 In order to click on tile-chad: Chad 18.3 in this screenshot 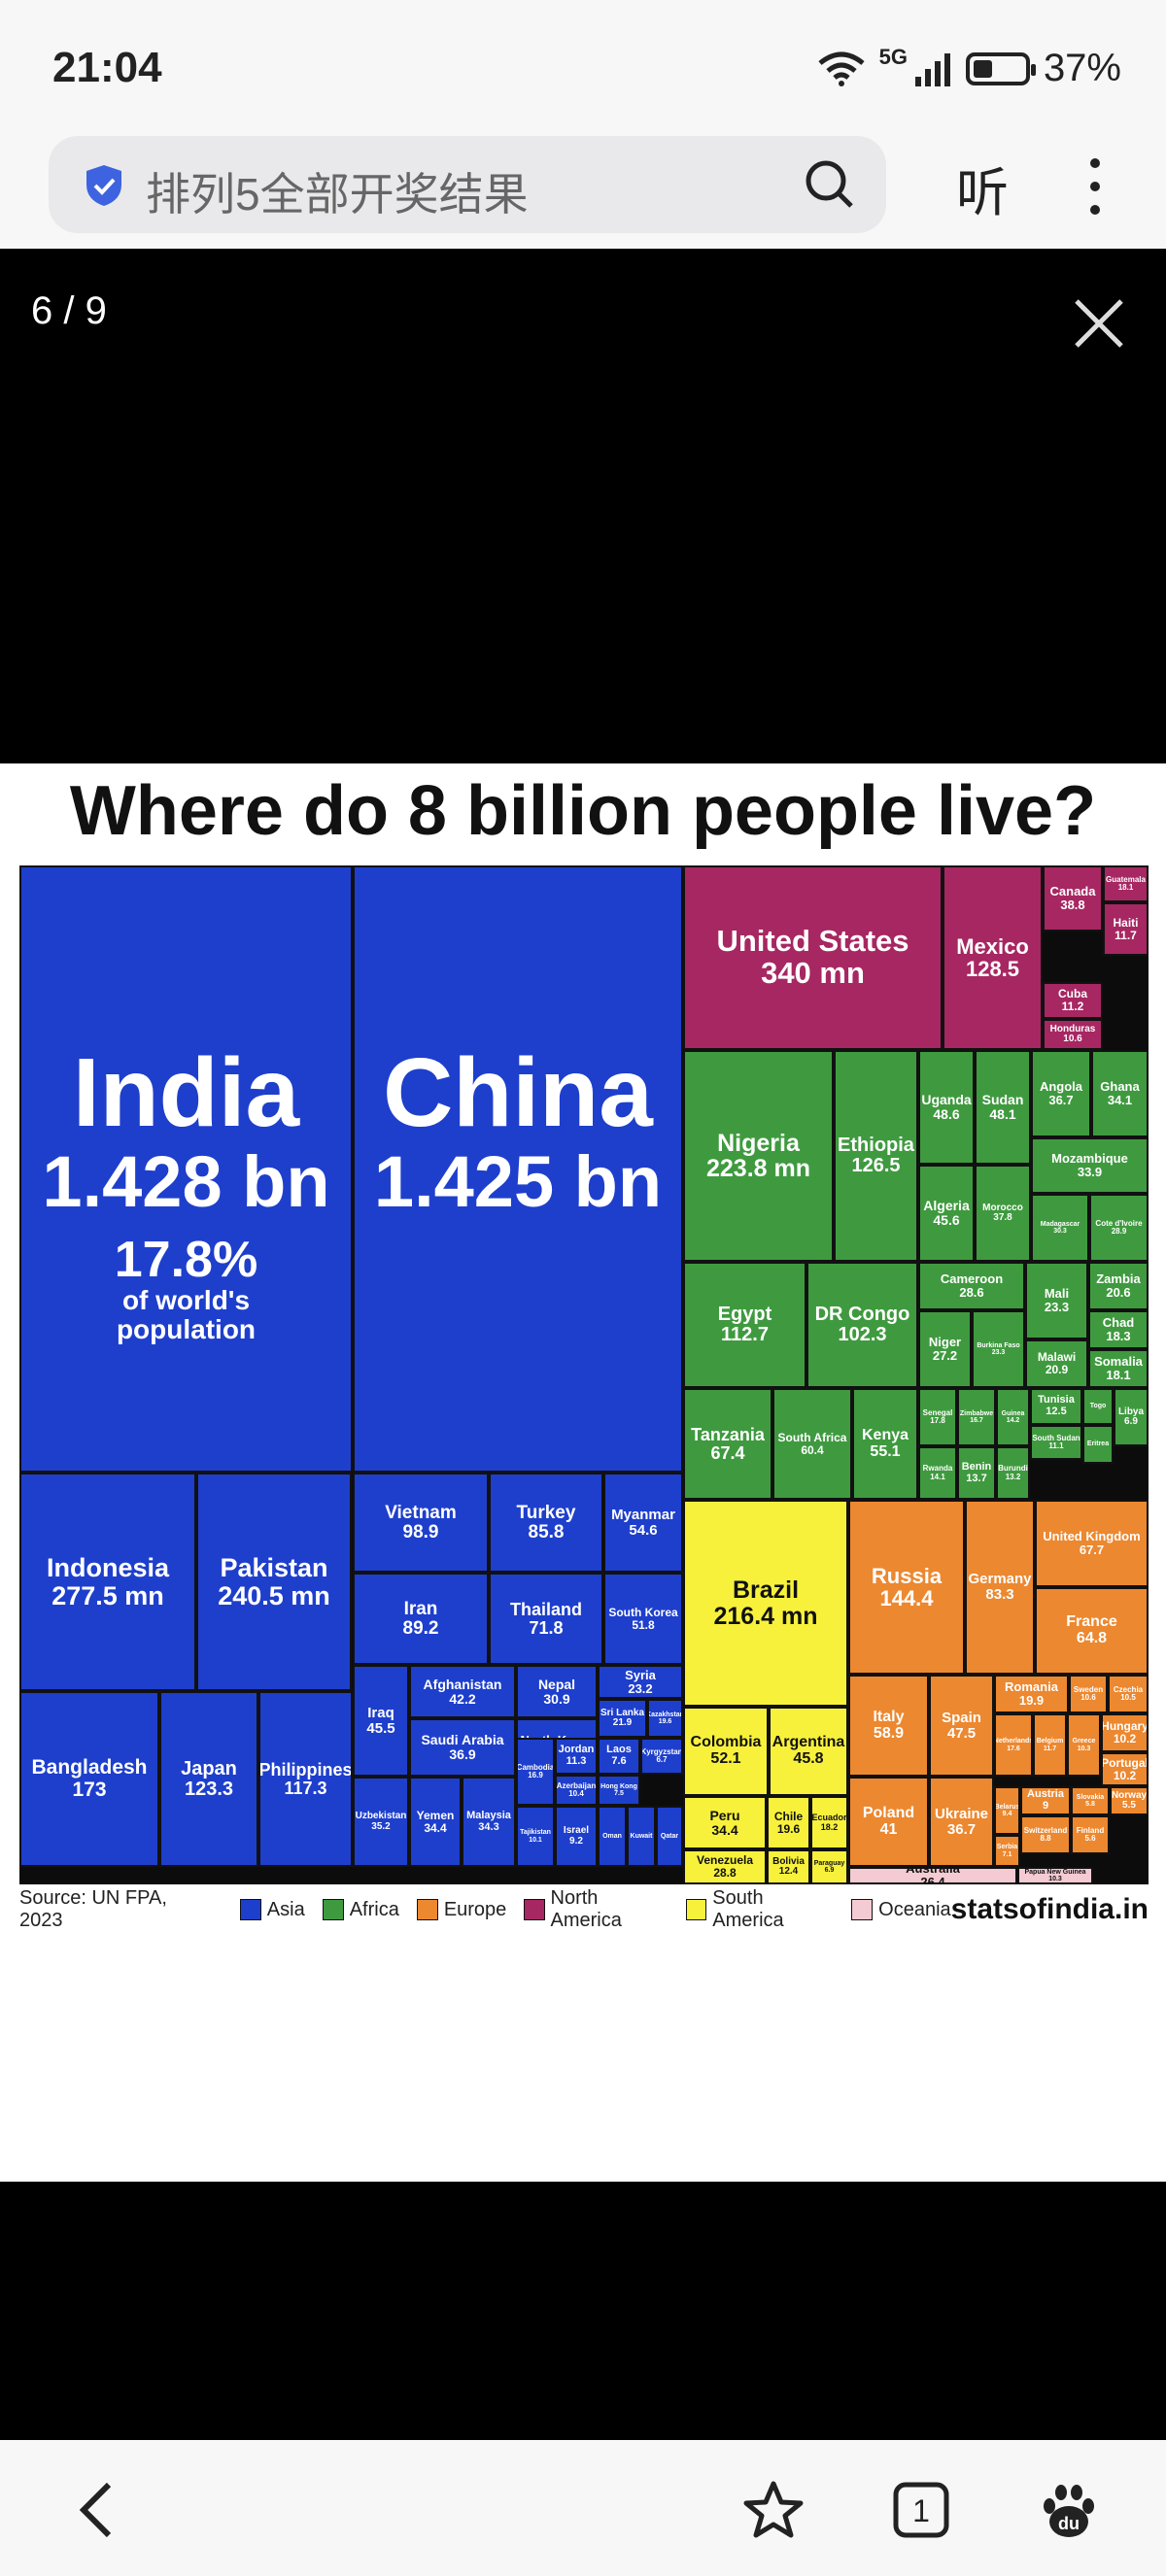, I will do `click(1118, 1329)`.